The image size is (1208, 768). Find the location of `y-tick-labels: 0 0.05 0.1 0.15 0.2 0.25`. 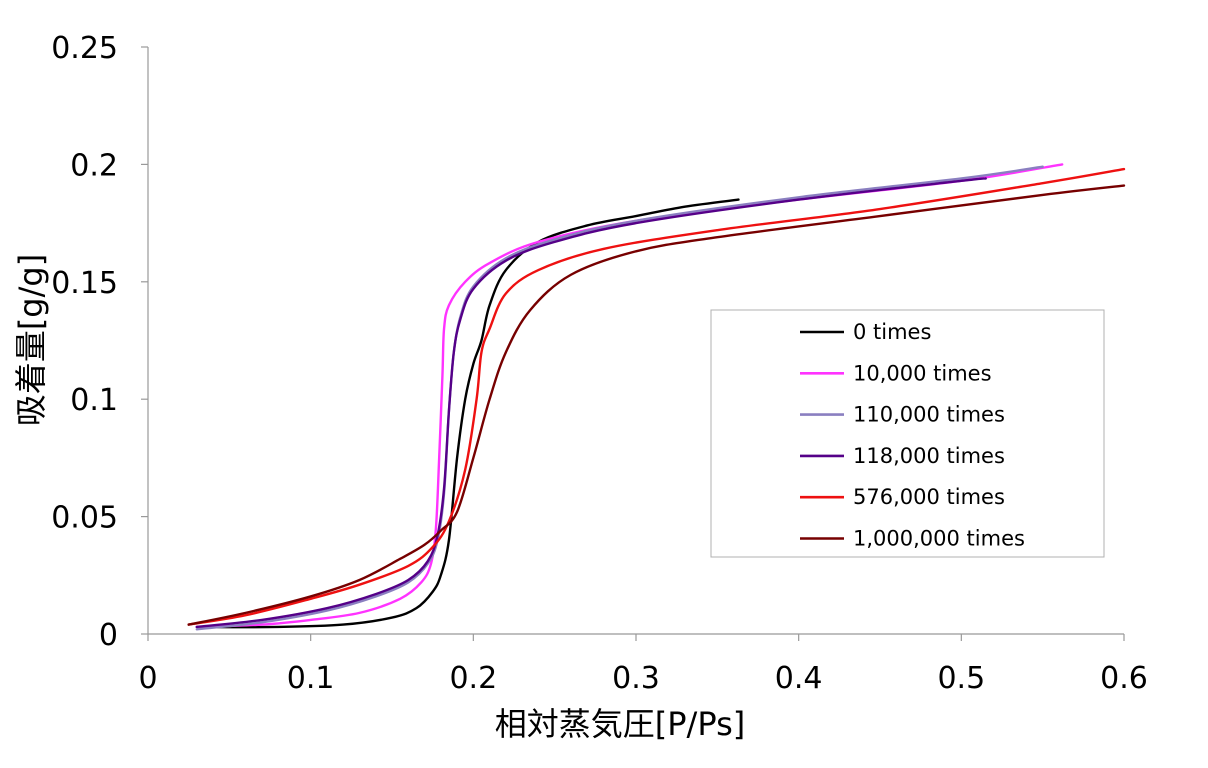

y-tick-labels: 0 0.05 0.1 0.15 0.2 0.25 is located at coordinates (84, 342).